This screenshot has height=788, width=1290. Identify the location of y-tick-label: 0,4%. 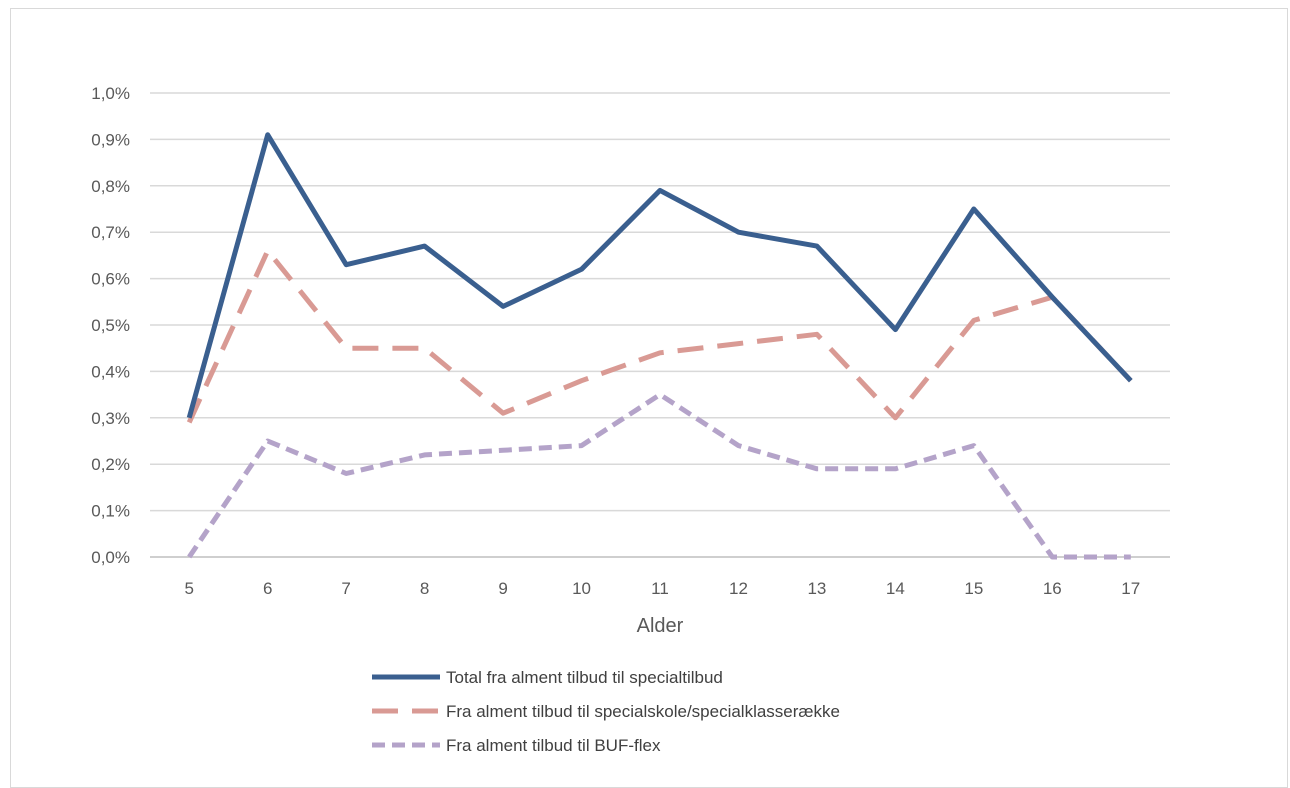
(110, 371).